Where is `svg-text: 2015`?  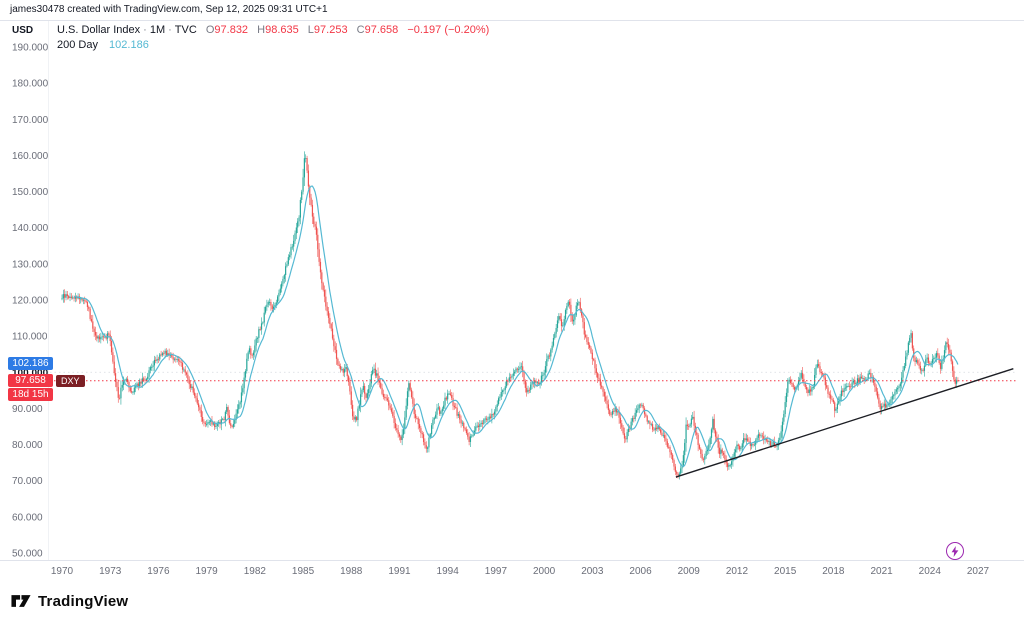 svg-text: 2015 is located at coordinates (785, 571).